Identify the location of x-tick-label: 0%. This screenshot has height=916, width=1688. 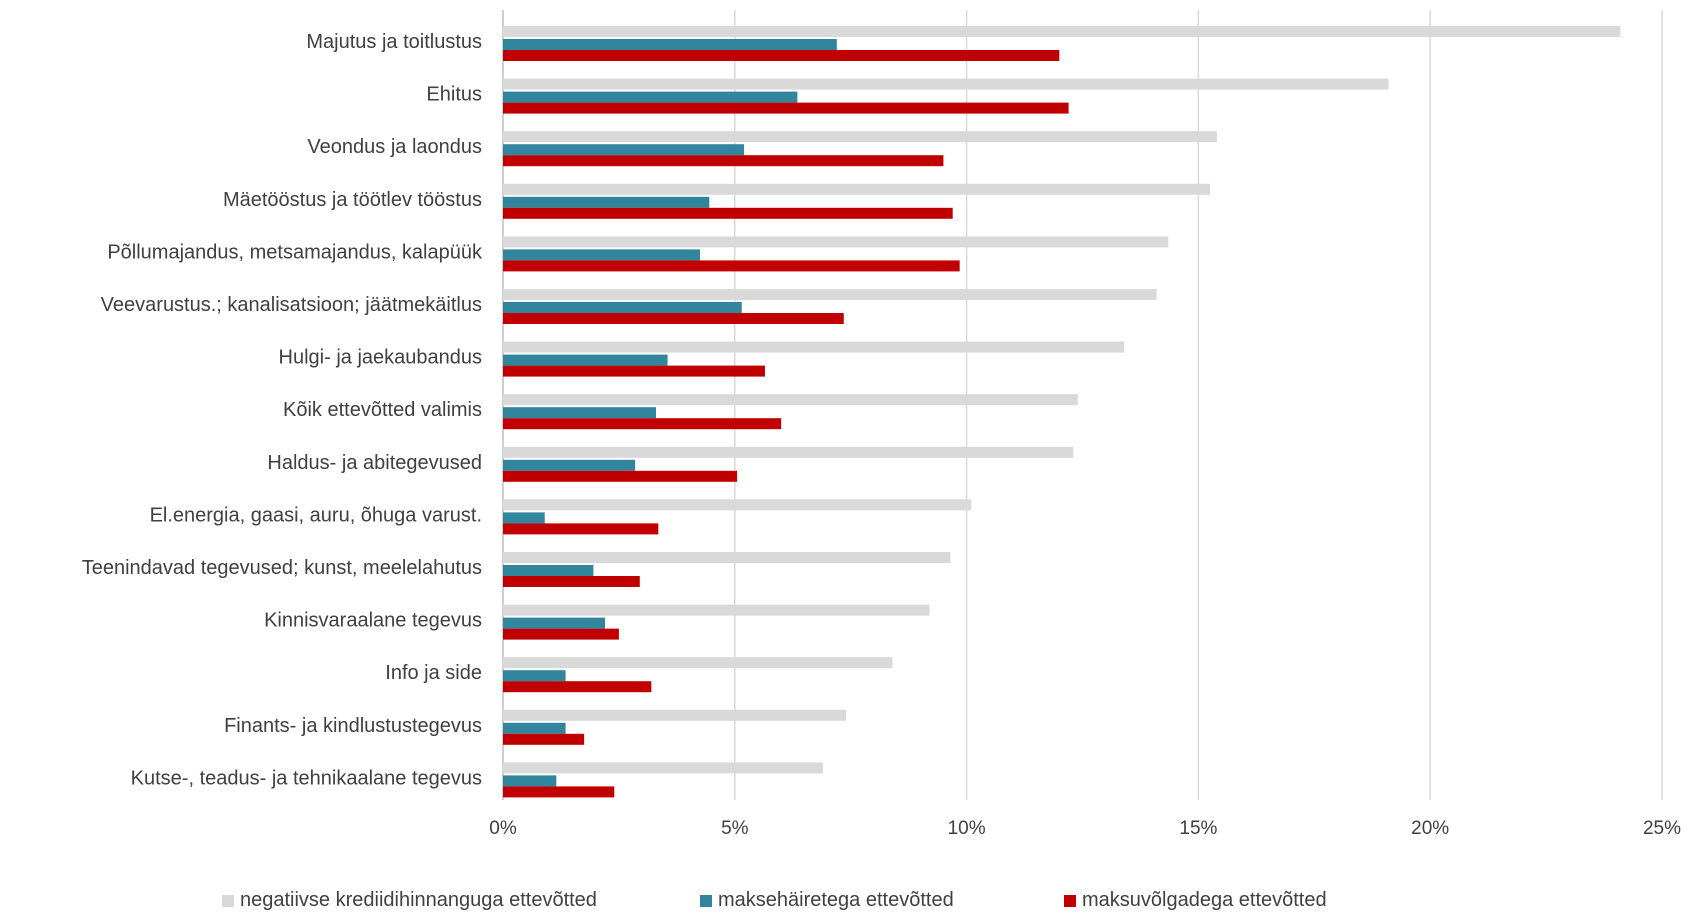
(503, 828).